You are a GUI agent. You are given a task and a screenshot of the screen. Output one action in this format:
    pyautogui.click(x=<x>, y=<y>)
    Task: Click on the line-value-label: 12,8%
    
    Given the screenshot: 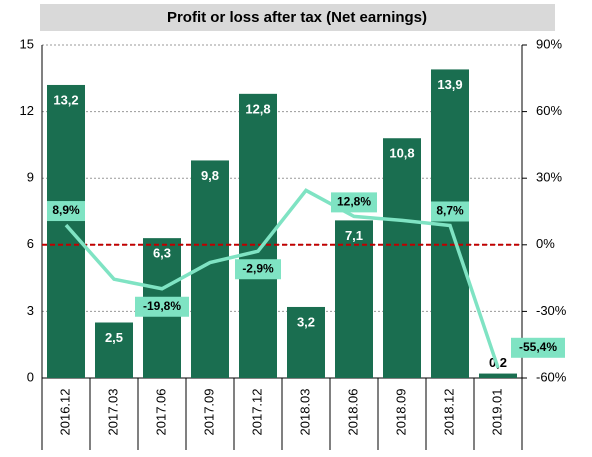 What is the action you would take?
    pyautogui.click(x=354, y=202)
    